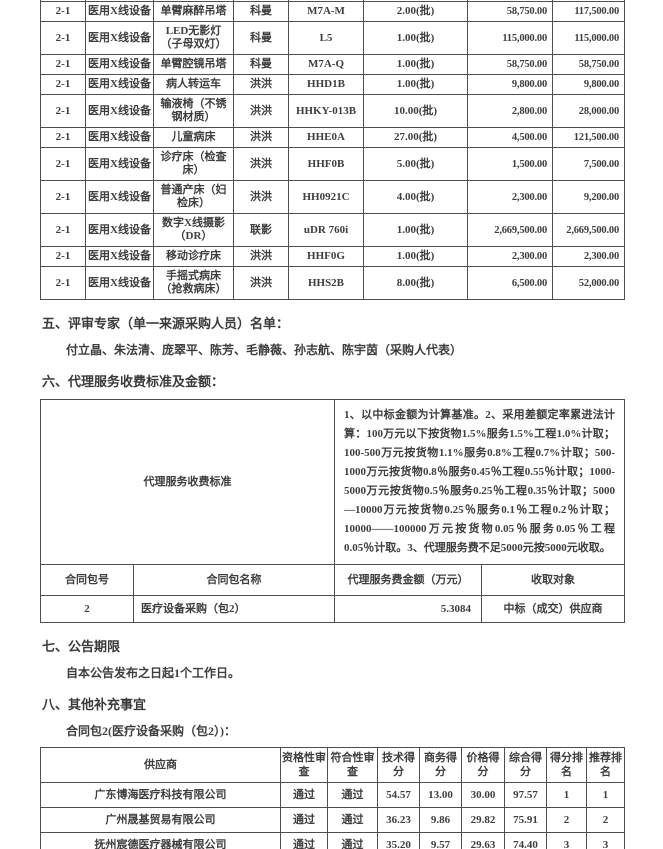 This screenshot has width=663, height=849. I want to click on column-header: 商务得分, so click(440, 765).